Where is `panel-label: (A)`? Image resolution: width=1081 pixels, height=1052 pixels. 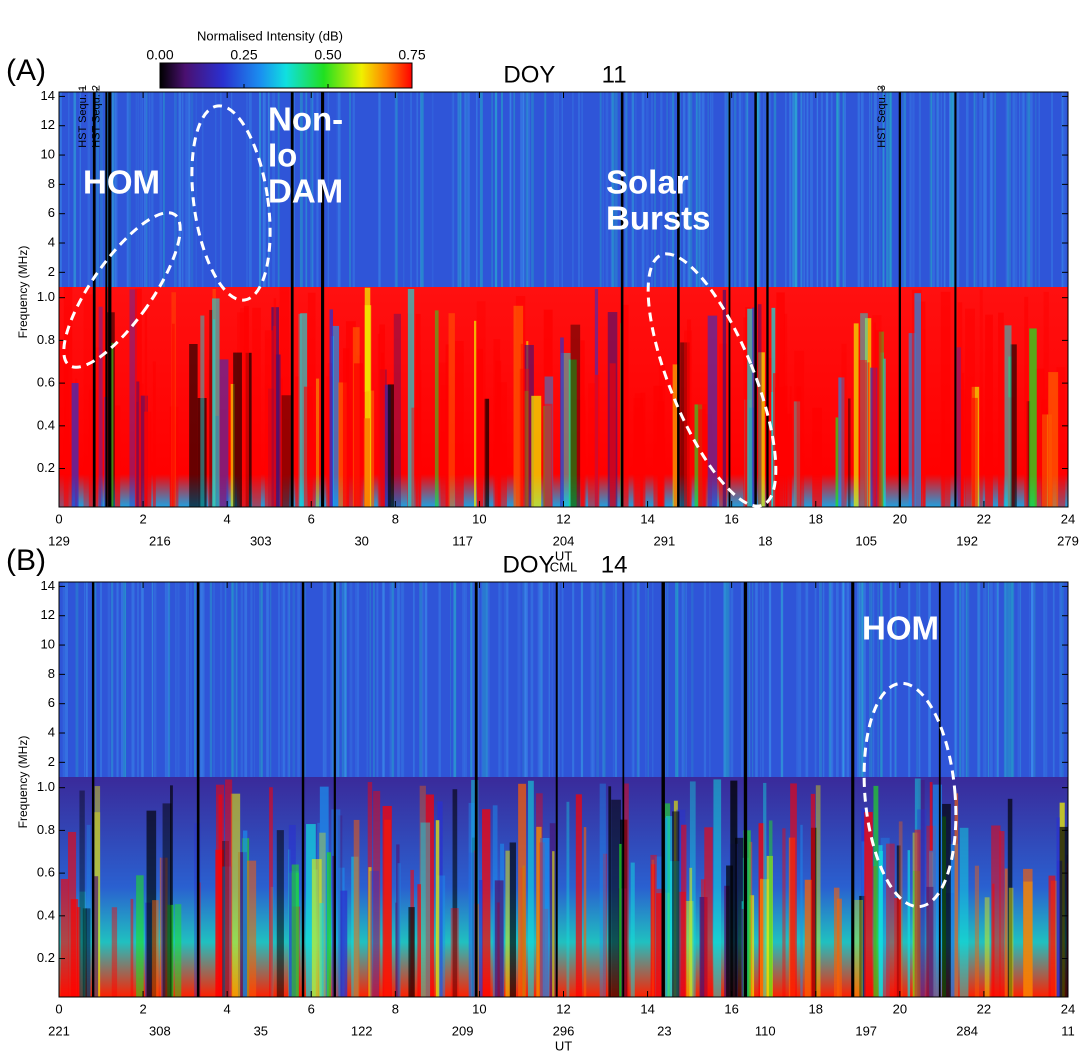
panel-label: (A) is located at coordinates (26, 70).